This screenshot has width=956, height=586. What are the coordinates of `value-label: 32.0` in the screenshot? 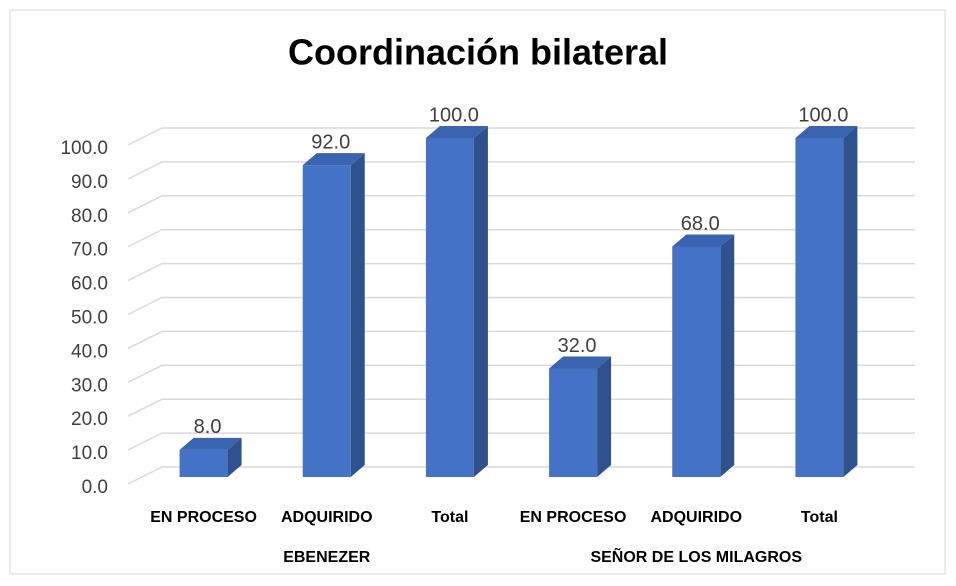 It's located at (577, 346).